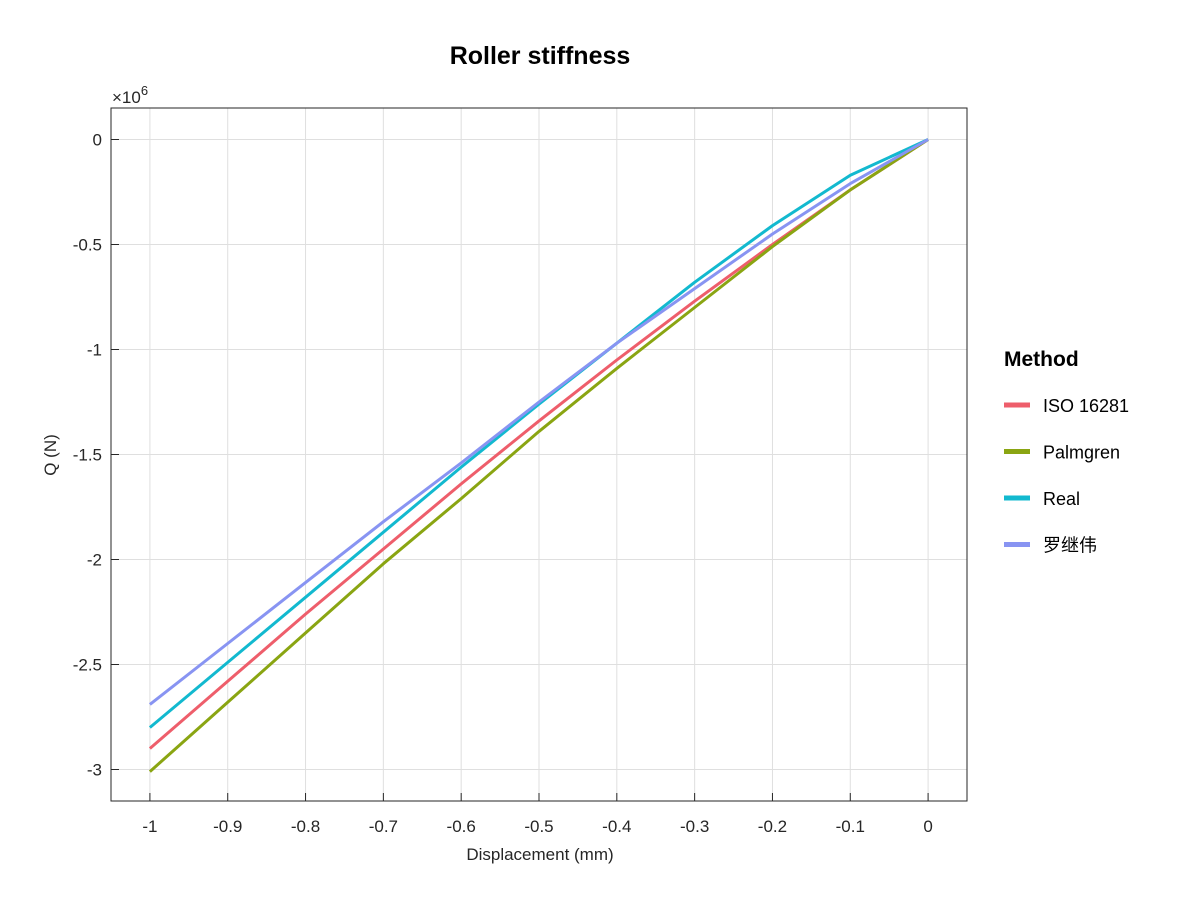 The image size is (1200, 900). I want to click on legend-title: Method, so click(1041, 359).